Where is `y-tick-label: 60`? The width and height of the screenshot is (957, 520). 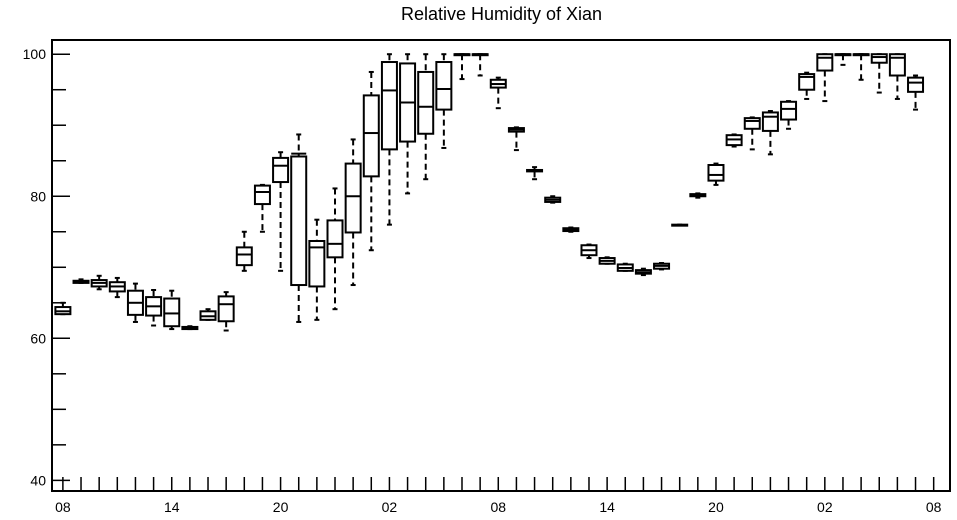
y-tick-label: 60 is located at coordinates (38, 338).